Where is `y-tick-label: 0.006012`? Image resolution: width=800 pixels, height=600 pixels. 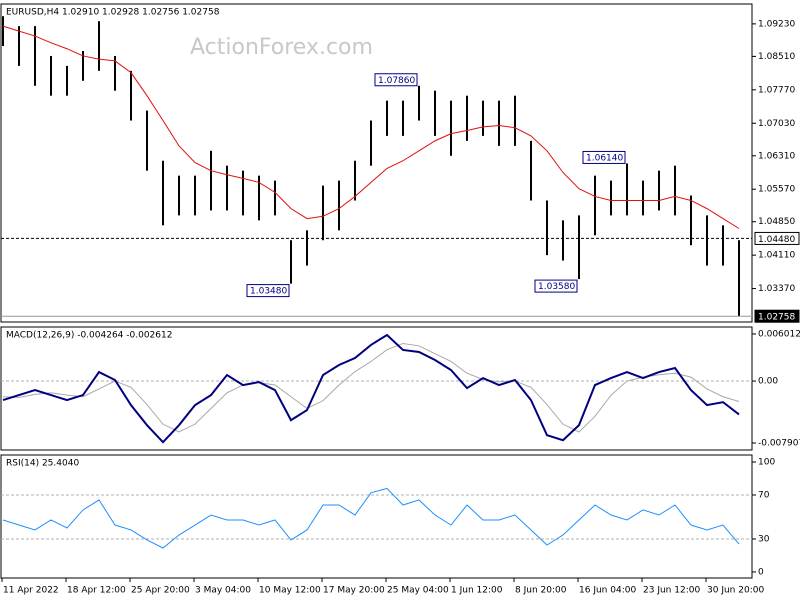 y-tick-label: 0.006012 is located at coordinates (779, 334).